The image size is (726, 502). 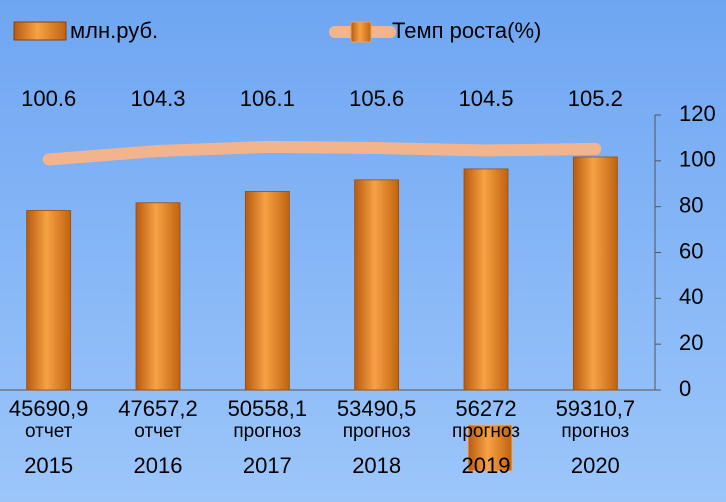 I want to click on line, so click(x=322, y=153).